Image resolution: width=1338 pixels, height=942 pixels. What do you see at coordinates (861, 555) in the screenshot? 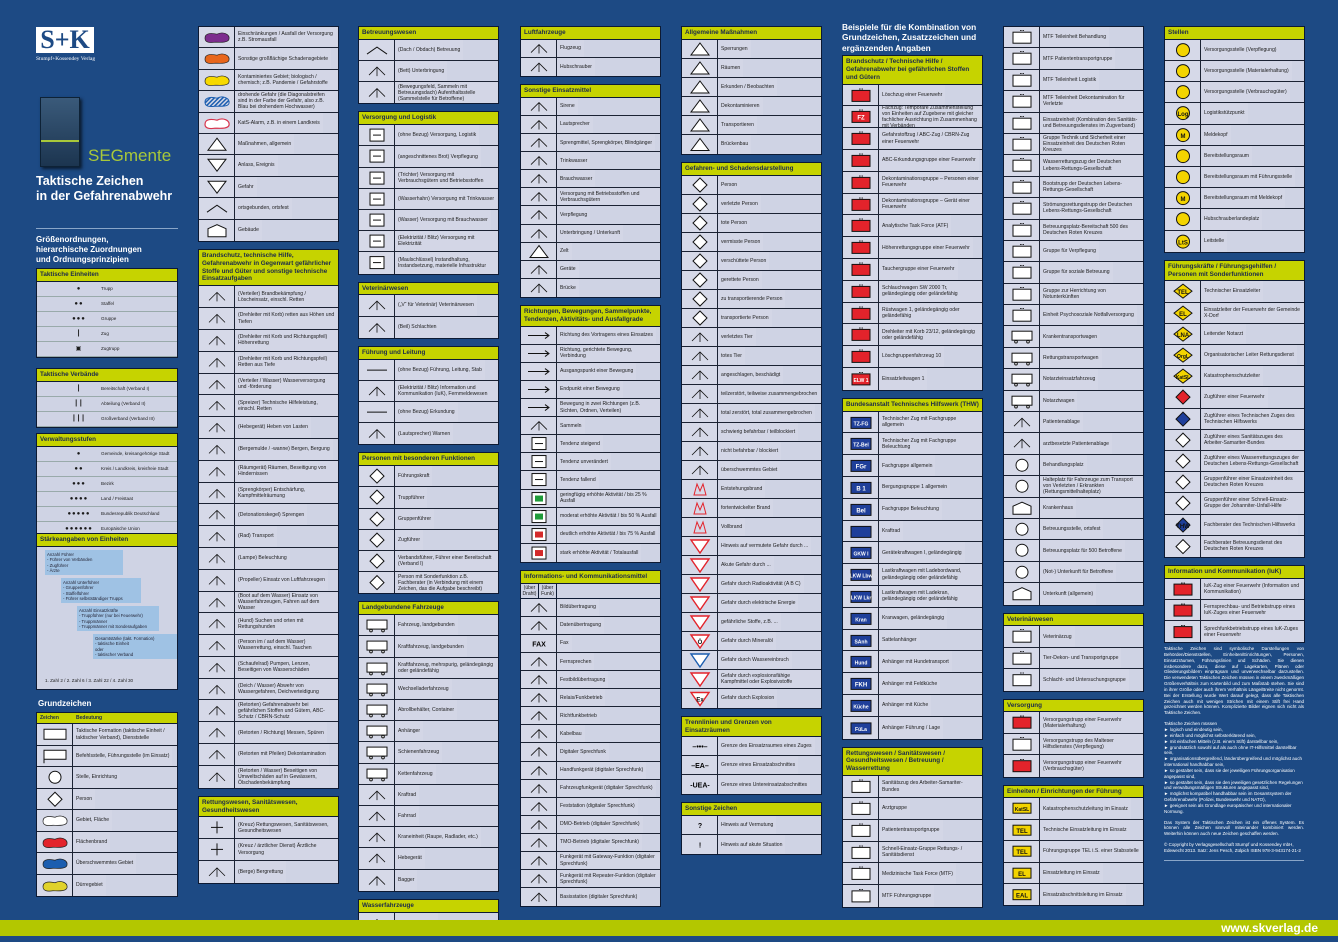
I see `icon-tag: GKW I` at bounding box center [861, 555].